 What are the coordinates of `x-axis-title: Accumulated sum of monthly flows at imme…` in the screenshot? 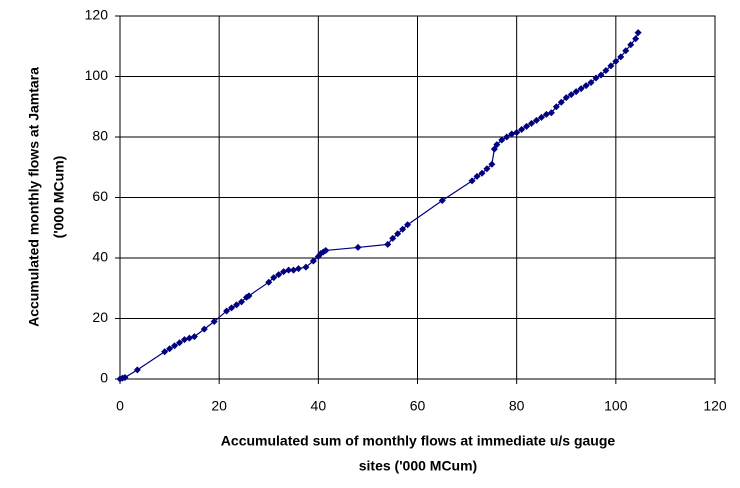 It's located at (418, 441).